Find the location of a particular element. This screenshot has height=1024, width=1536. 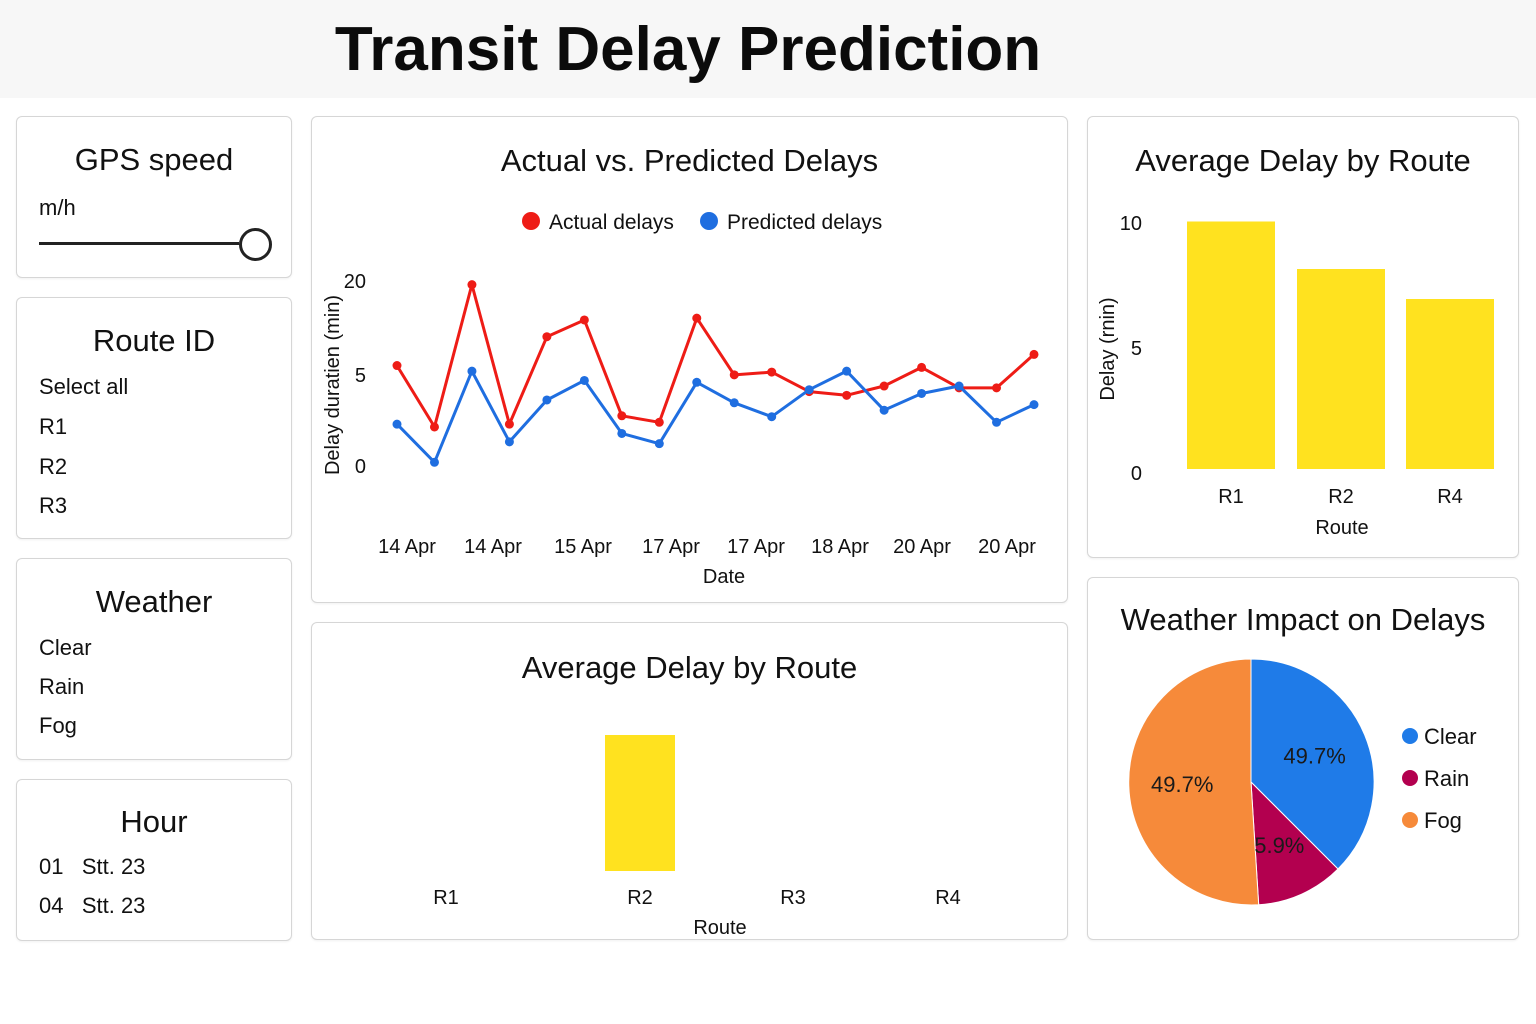

legend-actual-label: Actual delays is located at coordinates (611, 222).